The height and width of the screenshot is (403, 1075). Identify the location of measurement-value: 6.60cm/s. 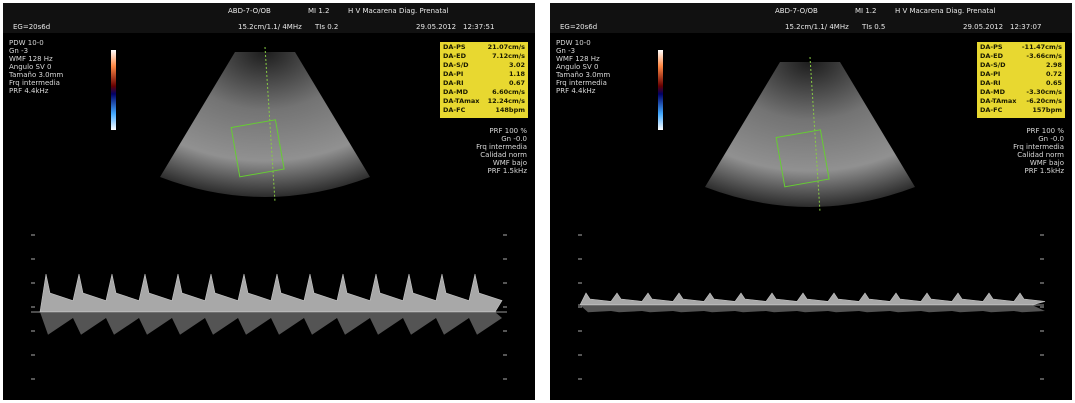
(508, 92).